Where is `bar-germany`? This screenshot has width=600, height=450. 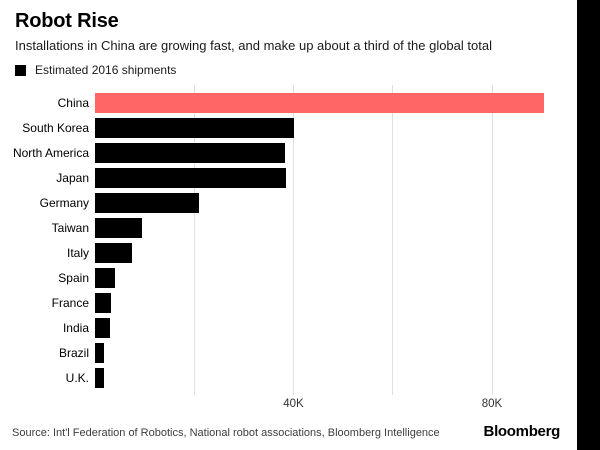 bar-germany is located at coordinates (147, 203).